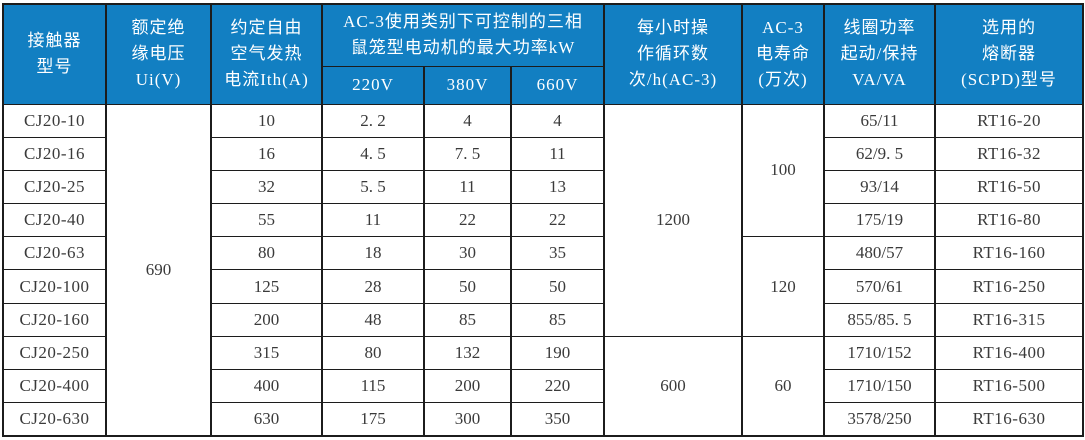 This screenshot has height=440, width=1085. Describe the element at coordinates (54, 220) in the screenshot. I see `cell-model: CJ20-40` at that location.